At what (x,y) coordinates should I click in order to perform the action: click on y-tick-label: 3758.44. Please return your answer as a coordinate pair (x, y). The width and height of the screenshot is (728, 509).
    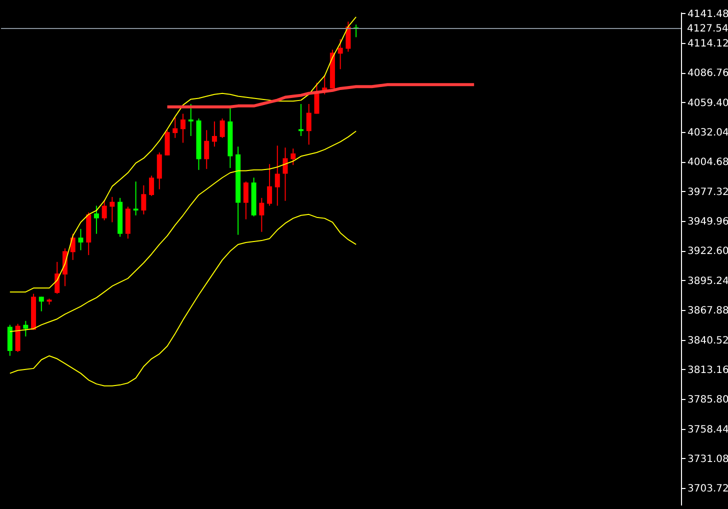
    Looking at the image, I should click on (708, 430).